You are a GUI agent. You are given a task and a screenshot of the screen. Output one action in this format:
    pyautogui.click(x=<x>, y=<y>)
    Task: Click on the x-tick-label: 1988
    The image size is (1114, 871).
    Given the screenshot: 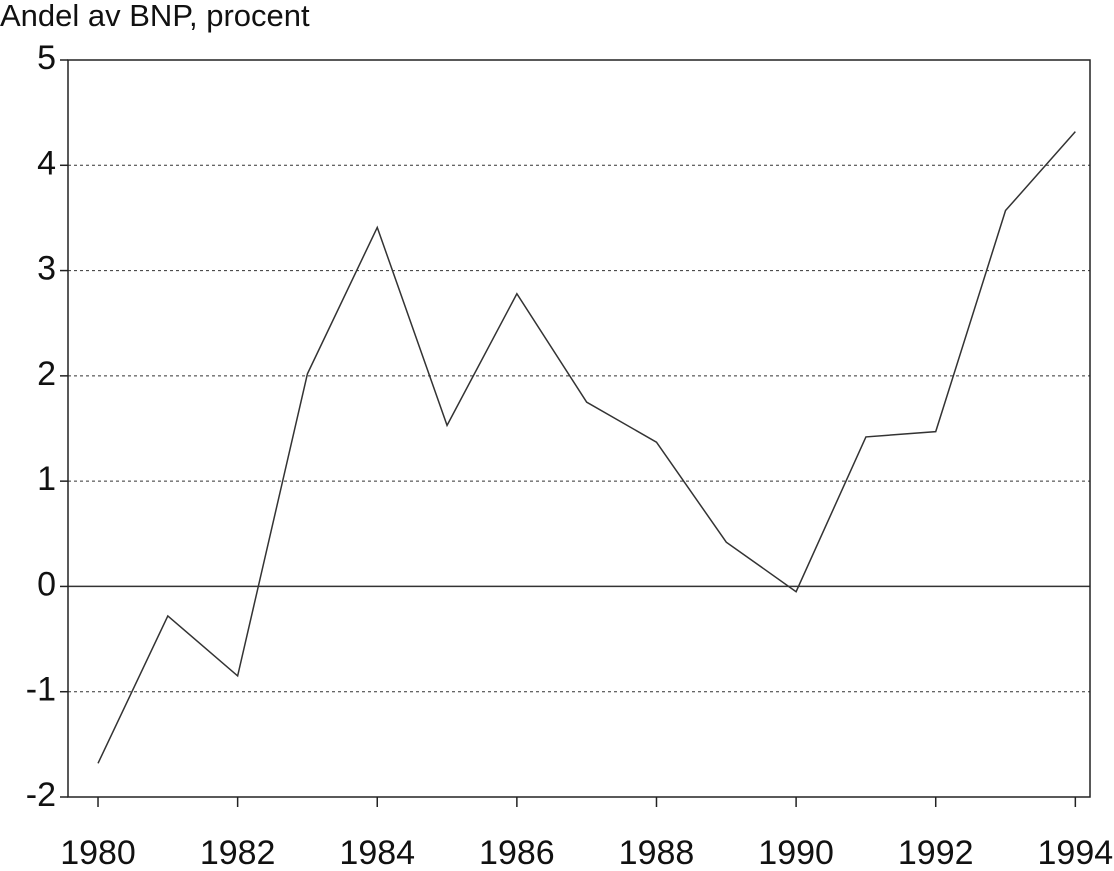 What is the action you would take?
    pyautogui.click(x=657, y=852)
    